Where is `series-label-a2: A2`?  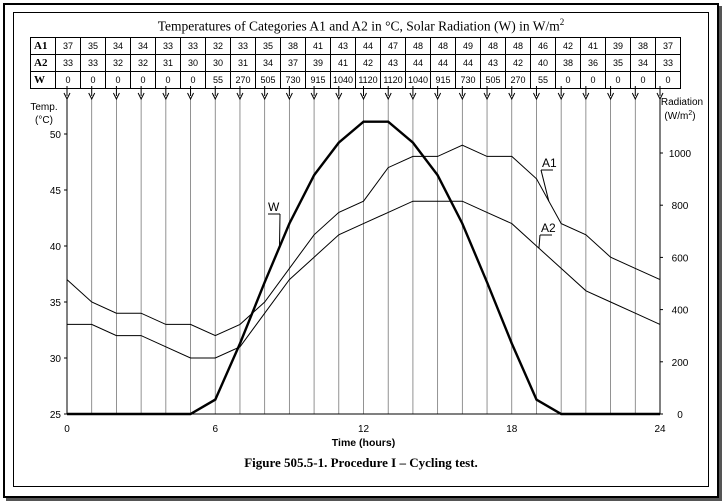 series-label-a2: A2 is located at coordinates (548, 228).